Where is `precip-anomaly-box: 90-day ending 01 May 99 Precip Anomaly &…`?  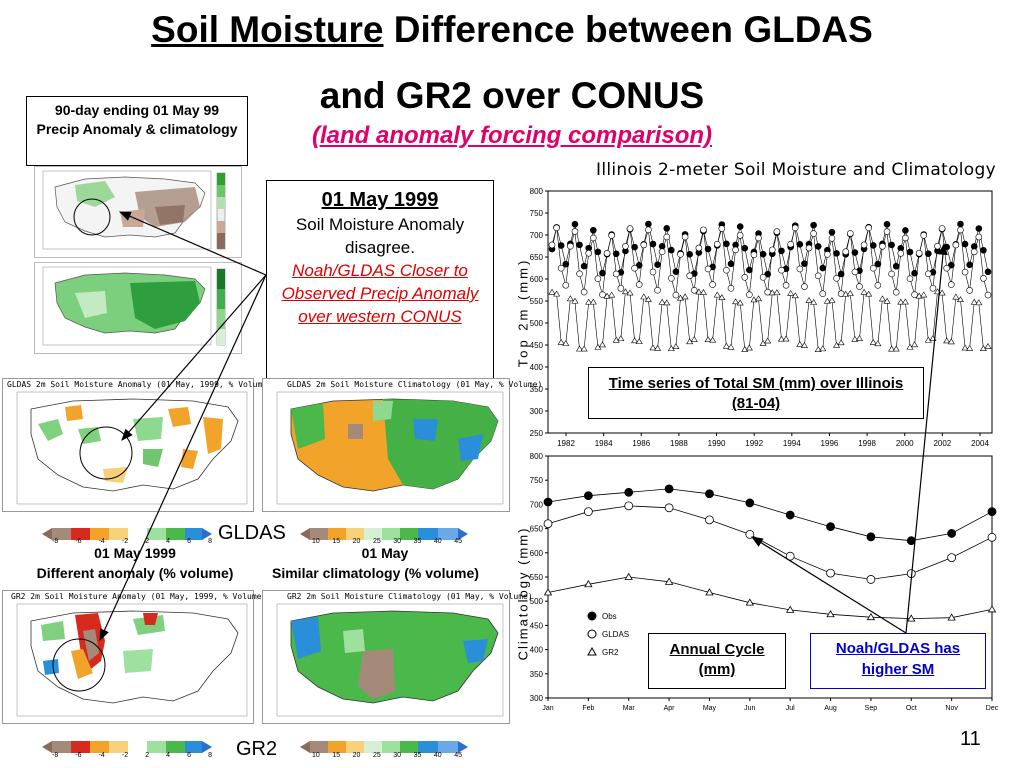 precip-anomaly-box: 90-day ending 01 May 99 Precip Anomaly &… is located at coordinates (137, 131).